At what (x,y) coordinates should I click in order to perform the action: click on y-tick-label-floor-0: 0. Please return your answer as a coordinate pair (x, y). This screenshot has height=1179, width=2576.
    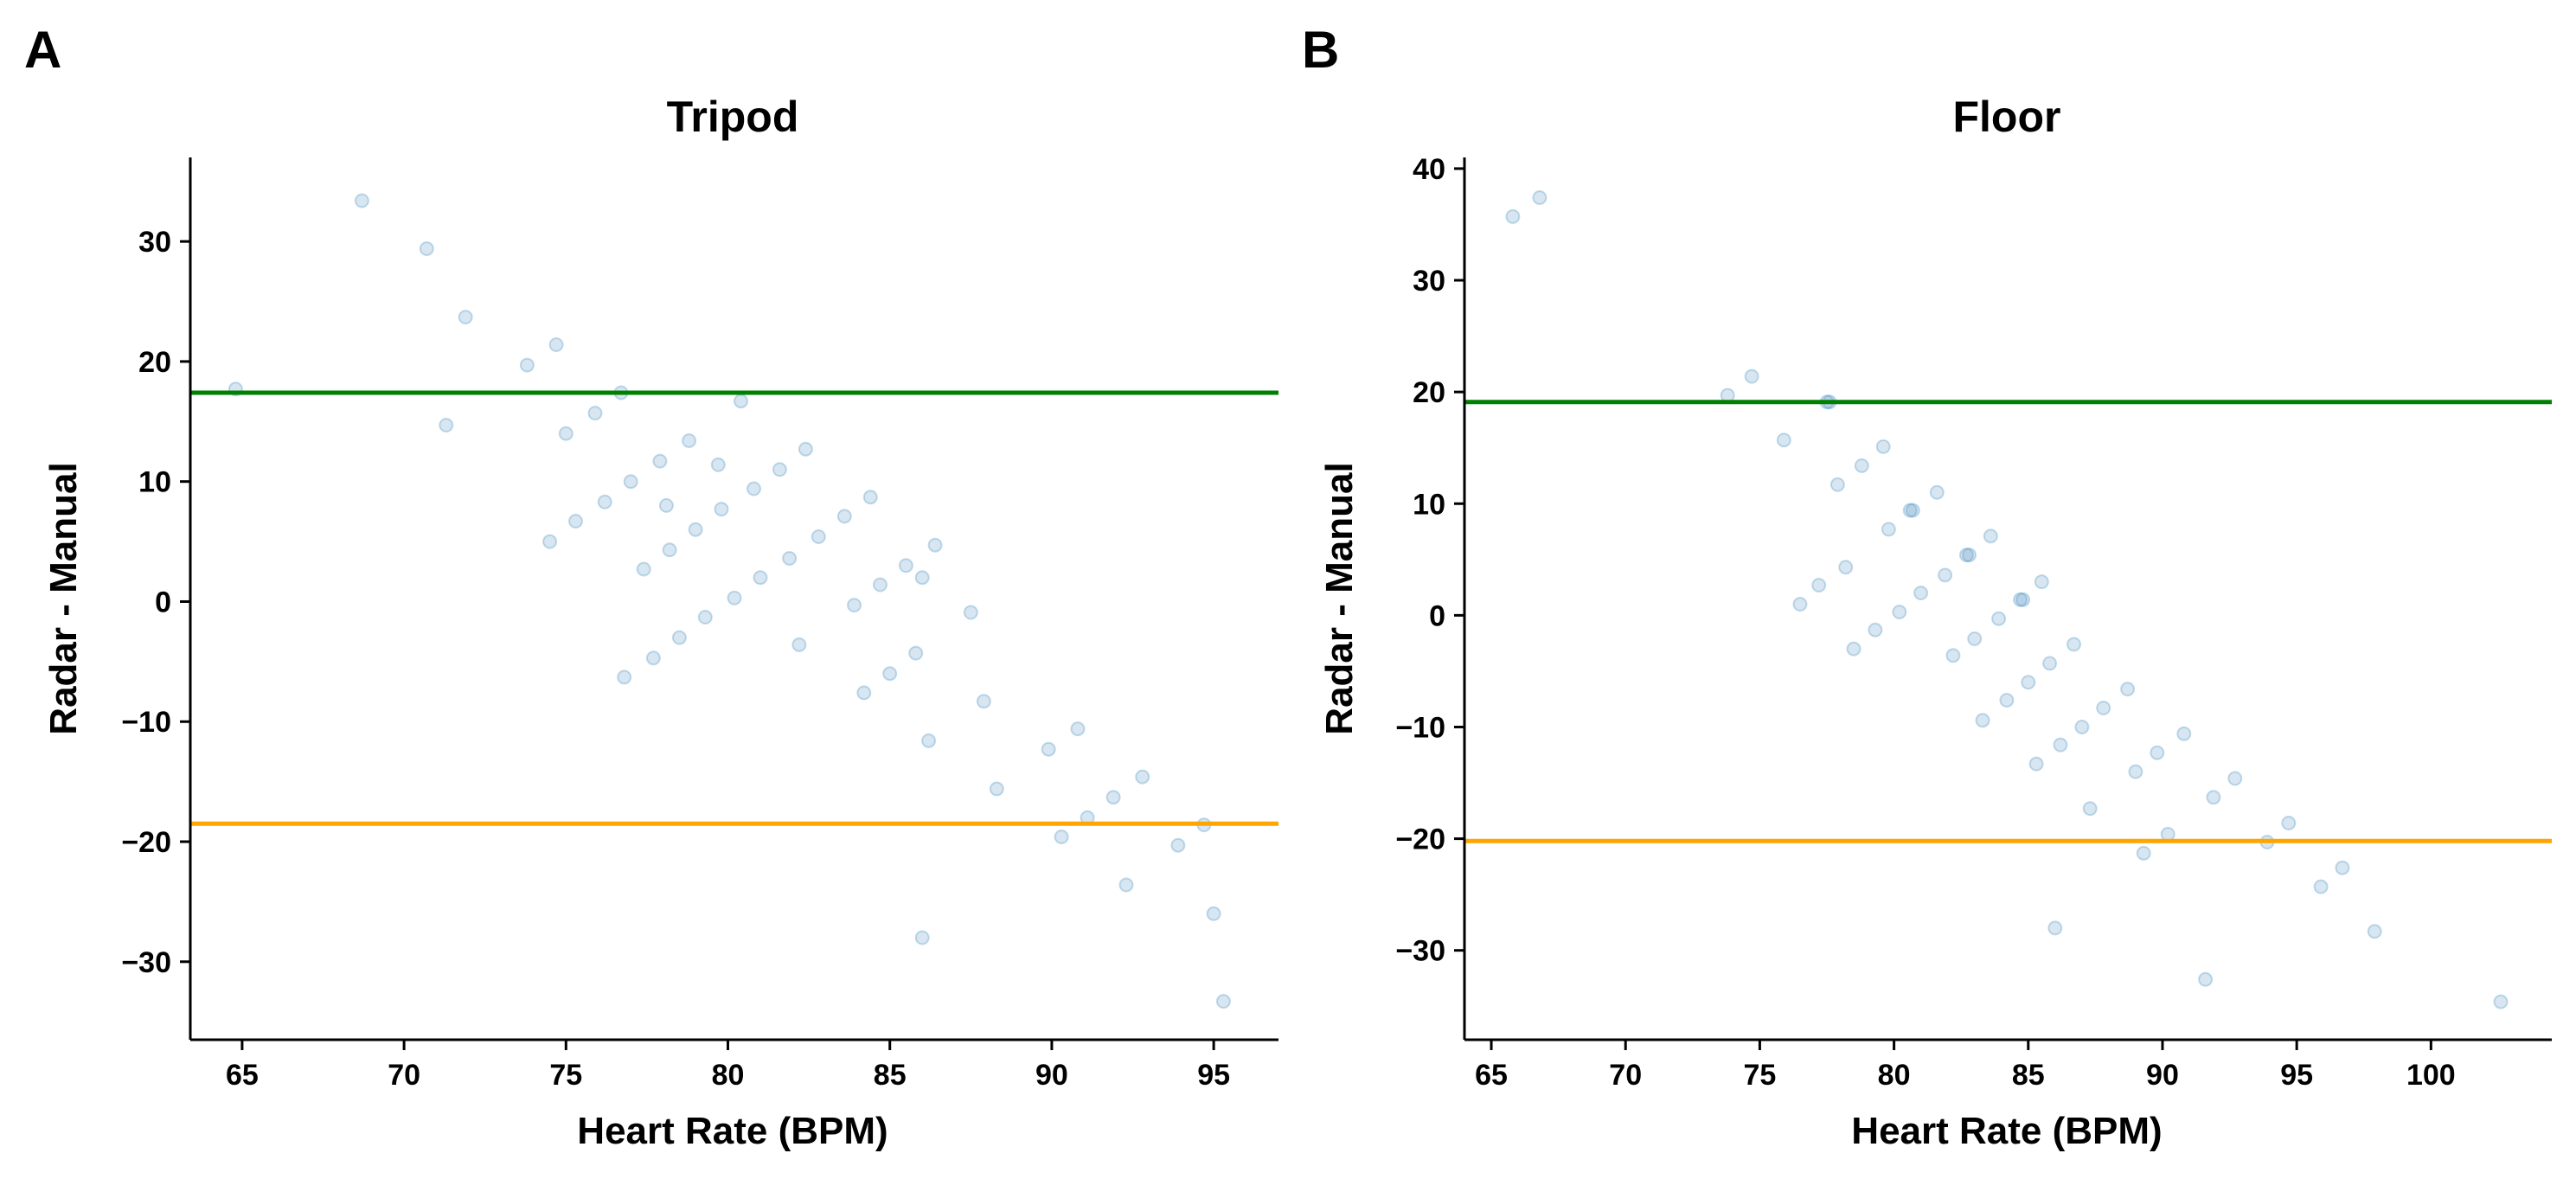
    Looking at the image, I should click on (1437, 616).